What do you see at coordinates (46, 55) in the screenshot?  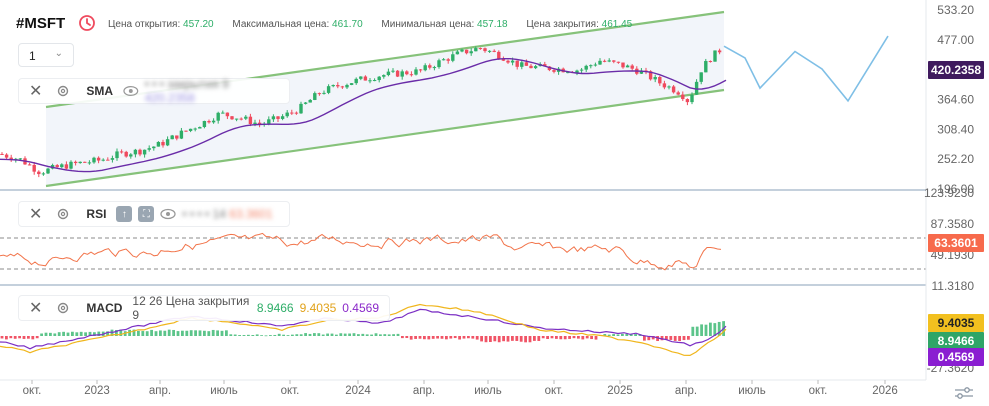 I see `interval-select: 1 ⌄` at bounding box center [46, 55].